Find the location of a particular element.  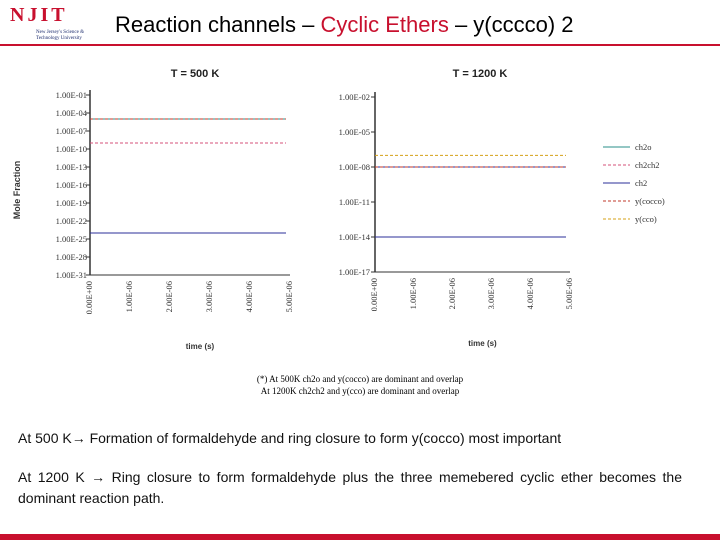

y-tick-label: 1.00E-08 is located at coordinates (354, 167).